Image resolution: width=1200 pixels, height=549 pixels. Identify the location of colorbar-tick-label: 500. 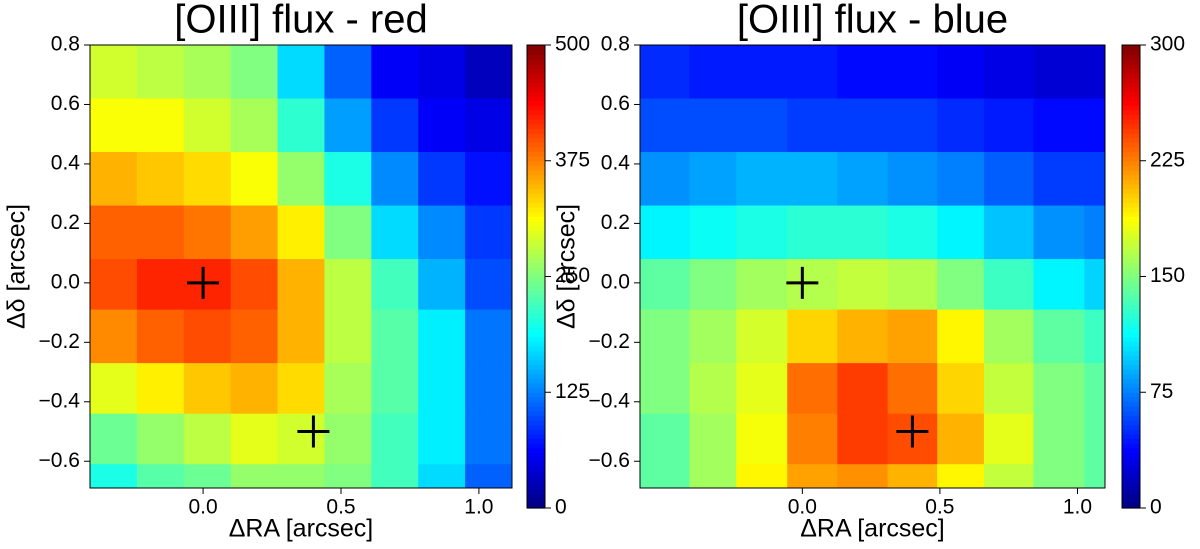
(572, 44).